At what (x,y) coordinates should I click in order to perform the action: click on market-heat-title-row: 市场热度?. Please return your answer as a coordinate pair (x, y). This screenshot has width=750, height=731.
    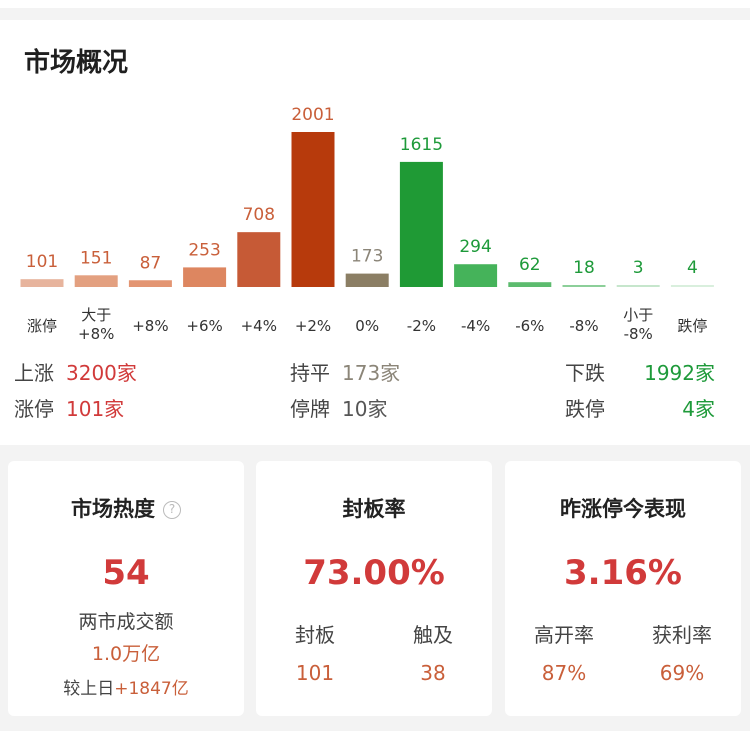
    Looking at the image, I should click on (126, 508).